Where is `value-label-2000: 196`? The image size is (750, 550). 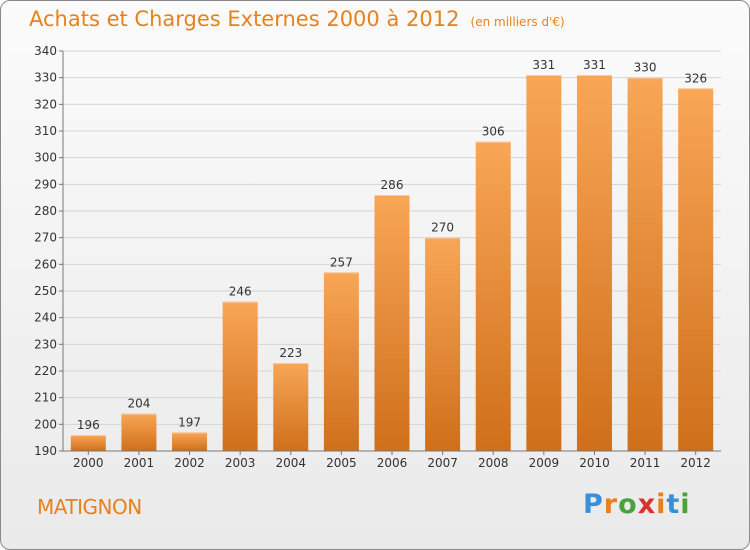
value-label-2000: 196 is located at coordinates (88, 425).